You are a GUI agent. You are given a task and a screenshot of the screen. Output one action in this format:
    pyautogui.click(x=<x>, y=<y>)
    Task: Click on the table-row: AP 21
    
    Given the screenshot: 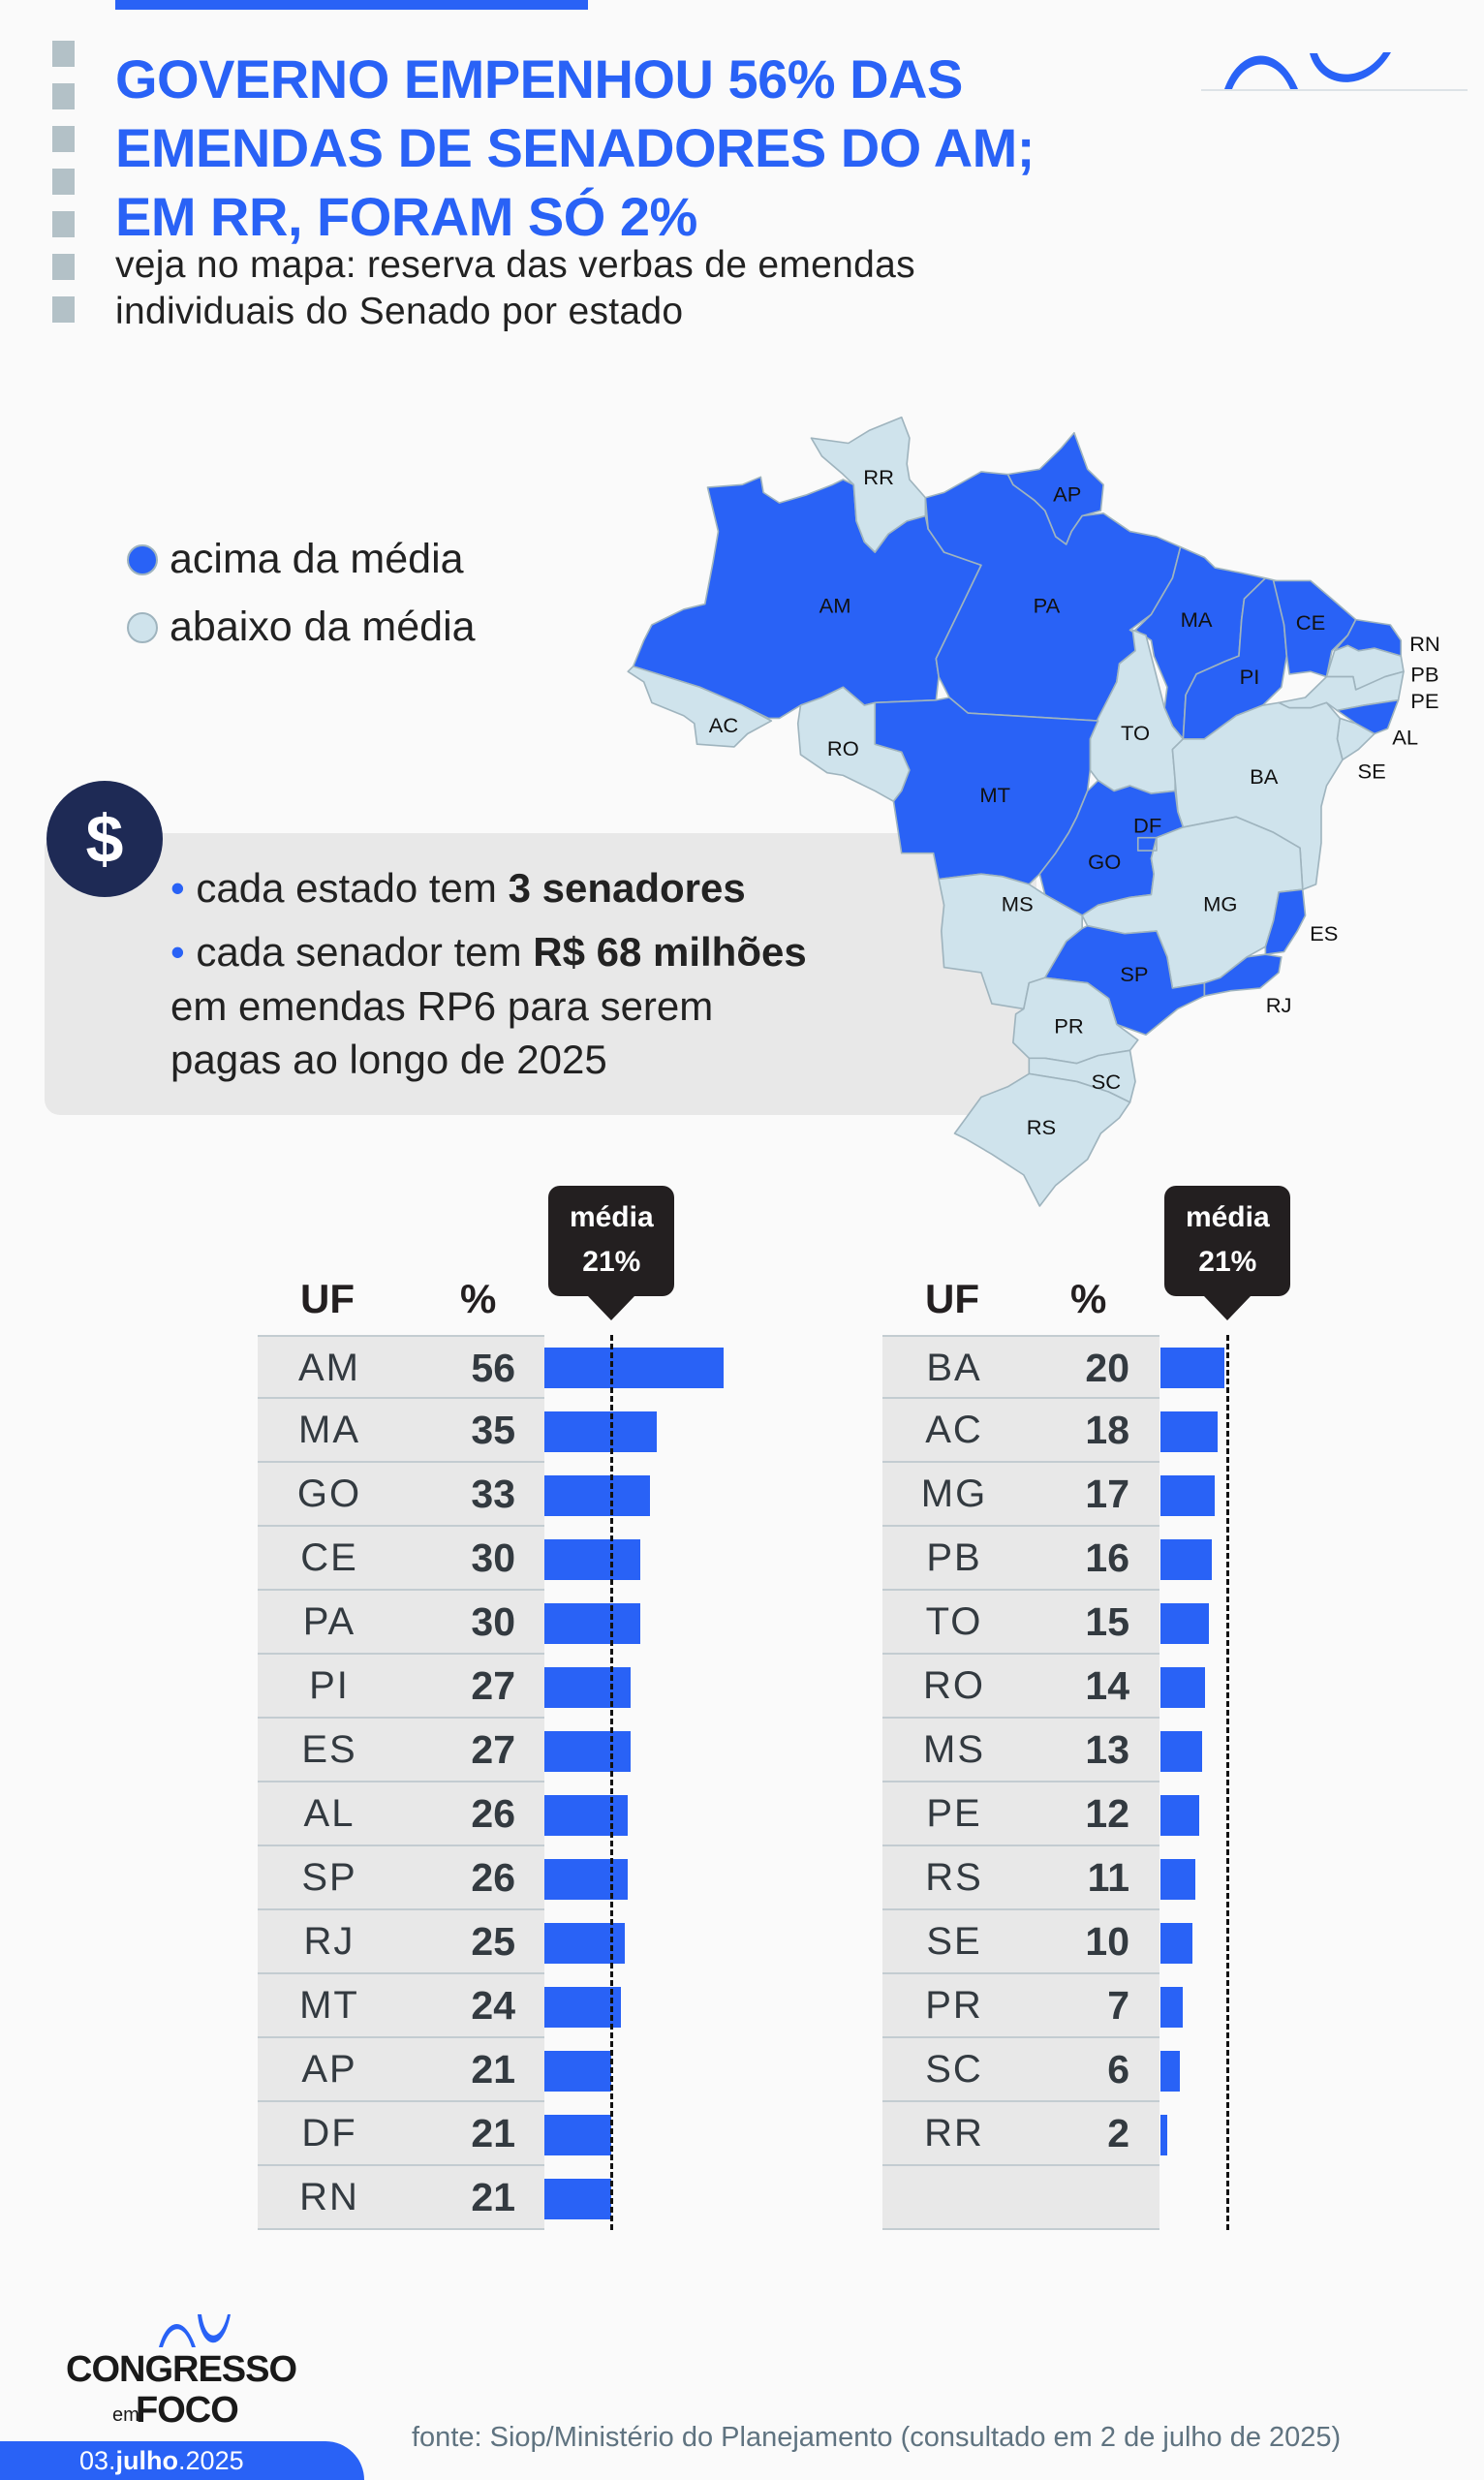 What is the action you would take?
    pyautogui.click(x=401, y=2070)
    